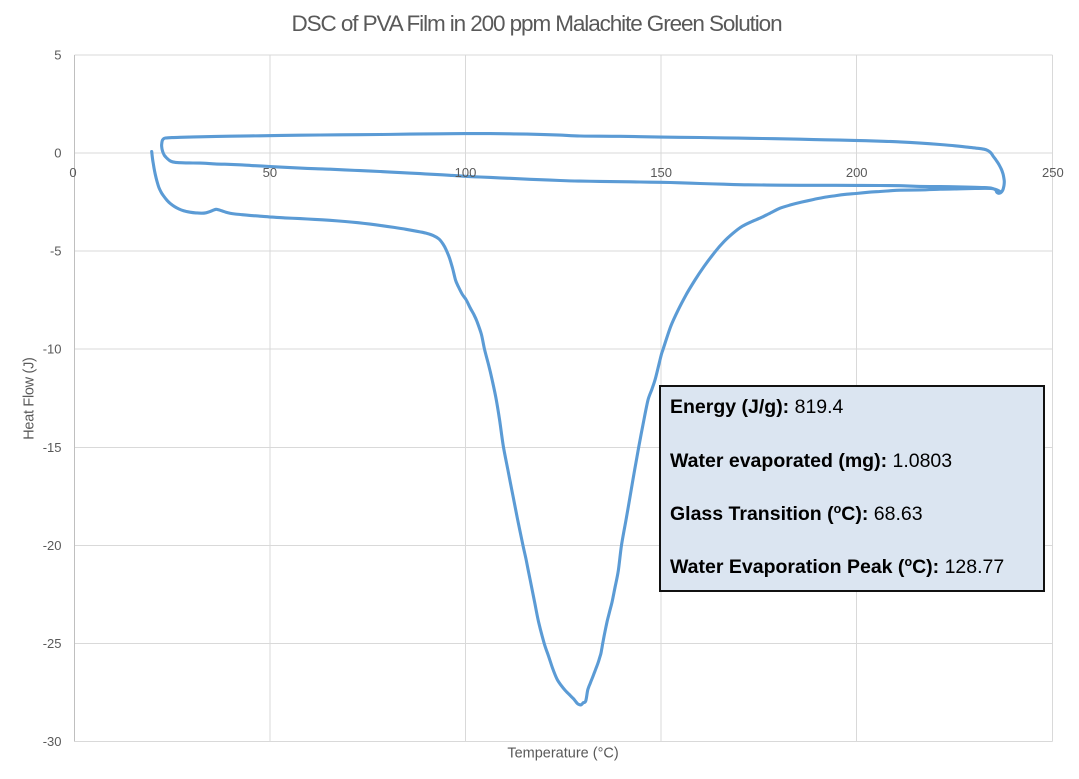  I want to click on svg-text: 50, so click(270, 172).